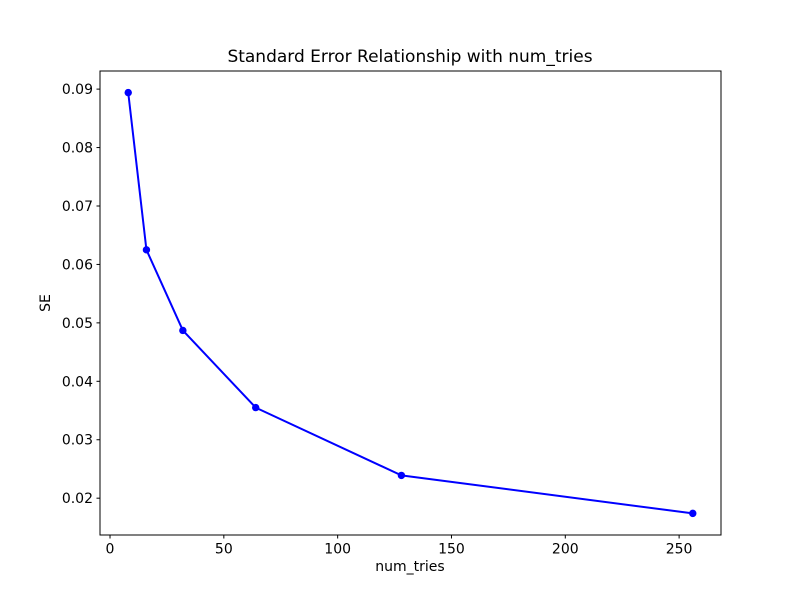  What do you see at coordinates (679, 550) in the screenshot?
I see `x-tick-label: 250` at bounding box center [679, 550].